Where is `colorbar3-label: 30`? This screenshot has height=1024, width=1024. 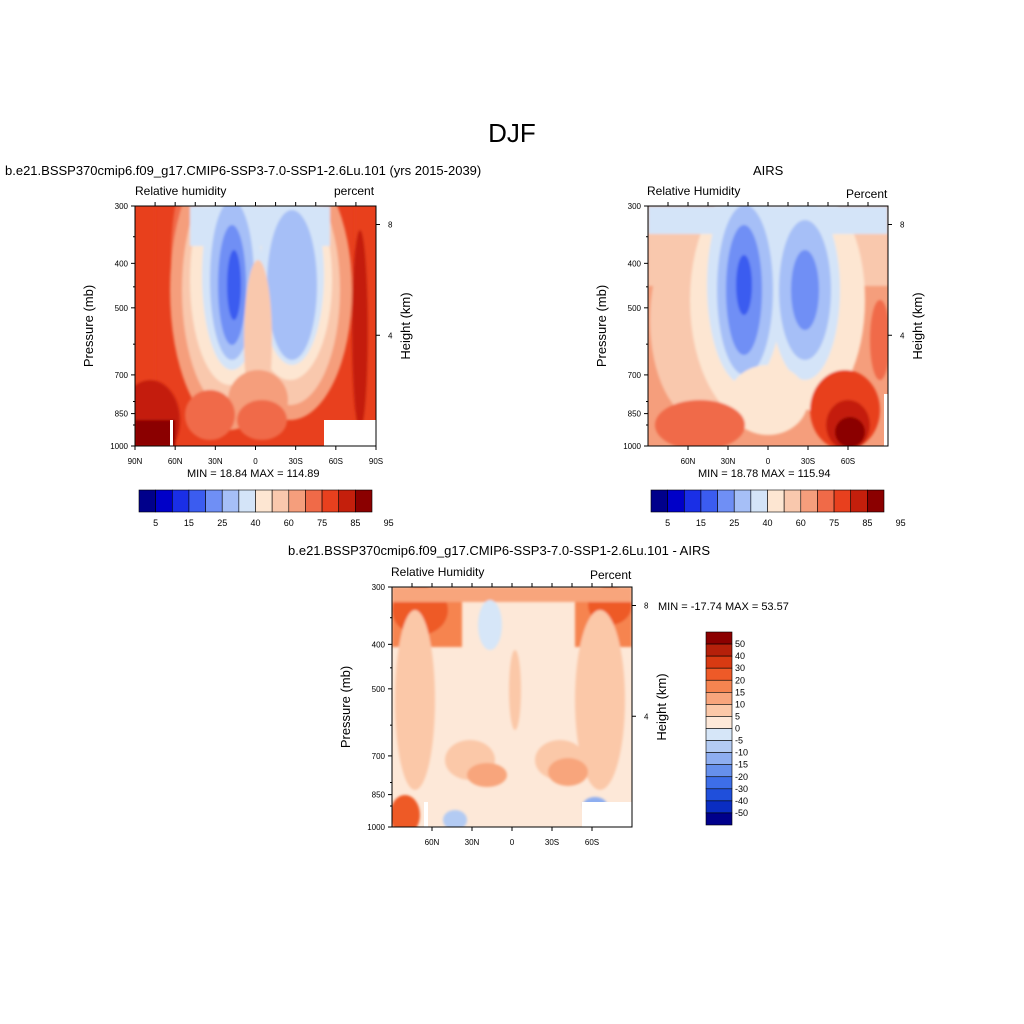 colorbar3-label: 30 is located at coordinates (740, 668).